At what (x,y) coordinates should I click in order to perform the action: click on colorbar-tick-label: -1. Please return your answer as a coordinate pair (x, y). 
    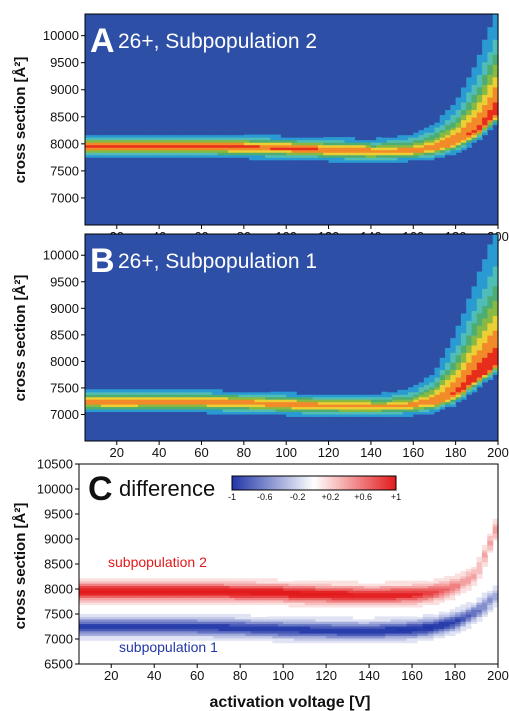
    Looking at the image, I should click on (232, 497).